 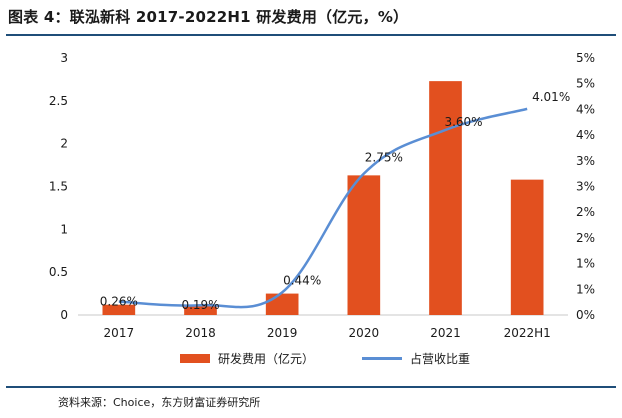 I want to click on legend-bar-label: 研发费用（亿元）, so click(x=266, y=359).